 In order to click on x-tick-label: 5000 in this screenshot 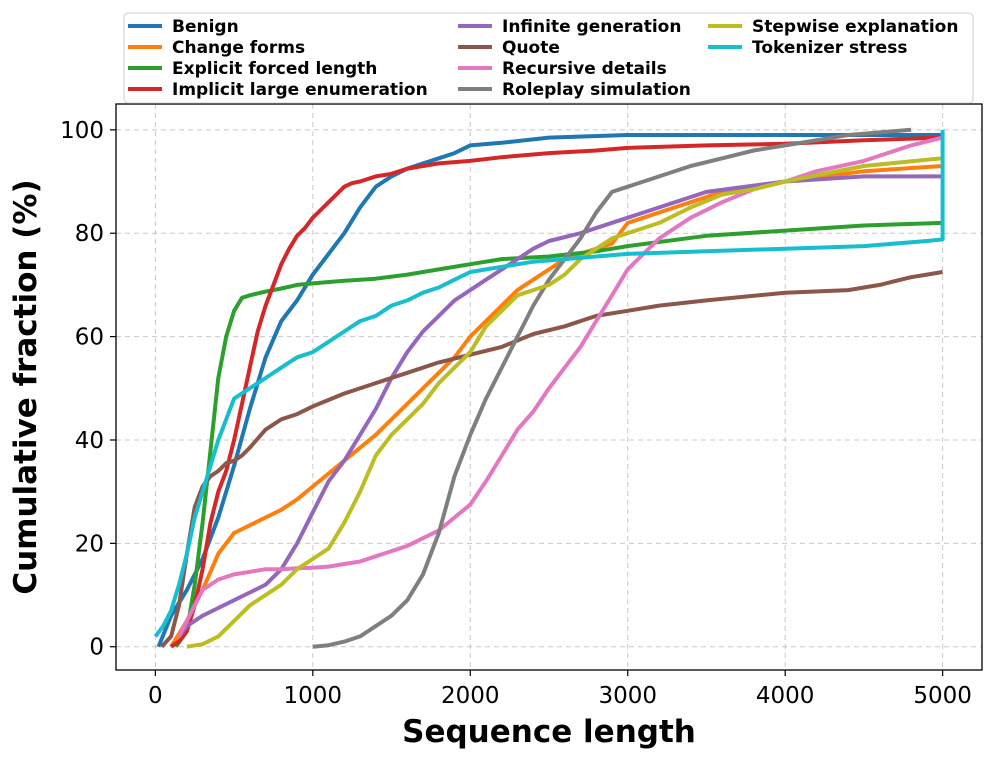, I will do `click(942, 696)`.